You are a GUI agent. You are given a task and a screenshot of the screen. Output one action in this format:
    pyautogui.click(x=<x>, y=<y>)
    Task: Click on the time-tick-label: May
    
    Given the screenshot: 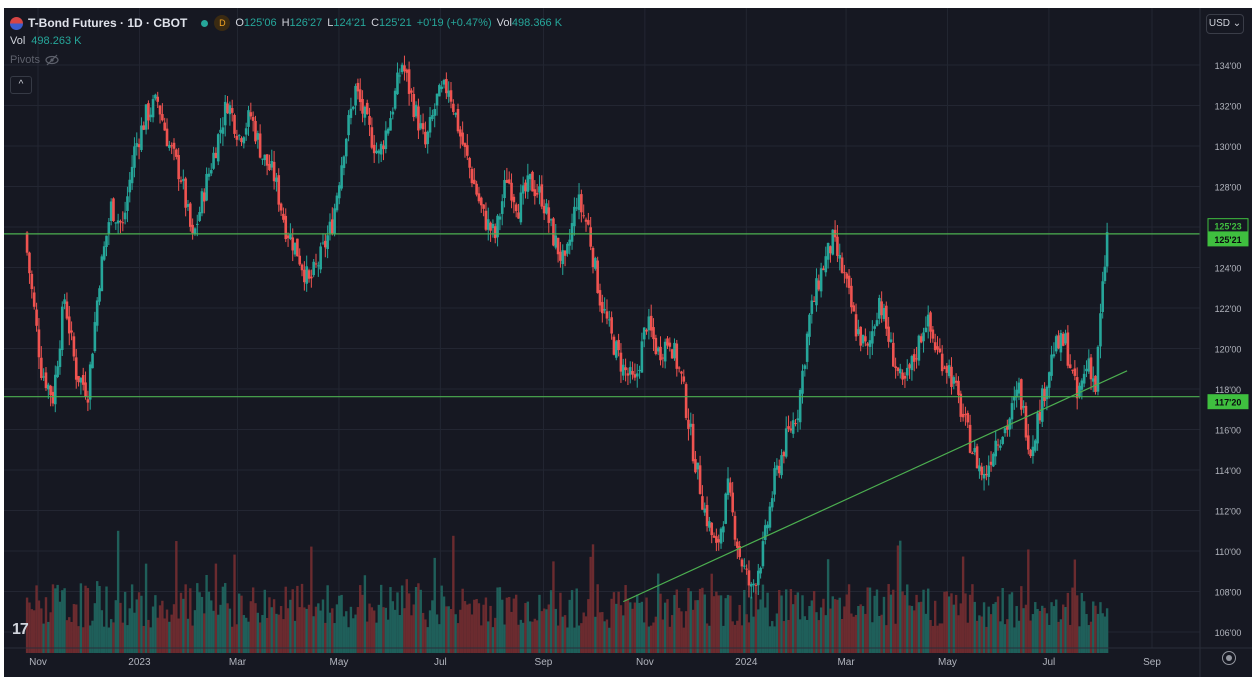 What is the action you would take?
    pyautogui.click(x=338, y=662)
    